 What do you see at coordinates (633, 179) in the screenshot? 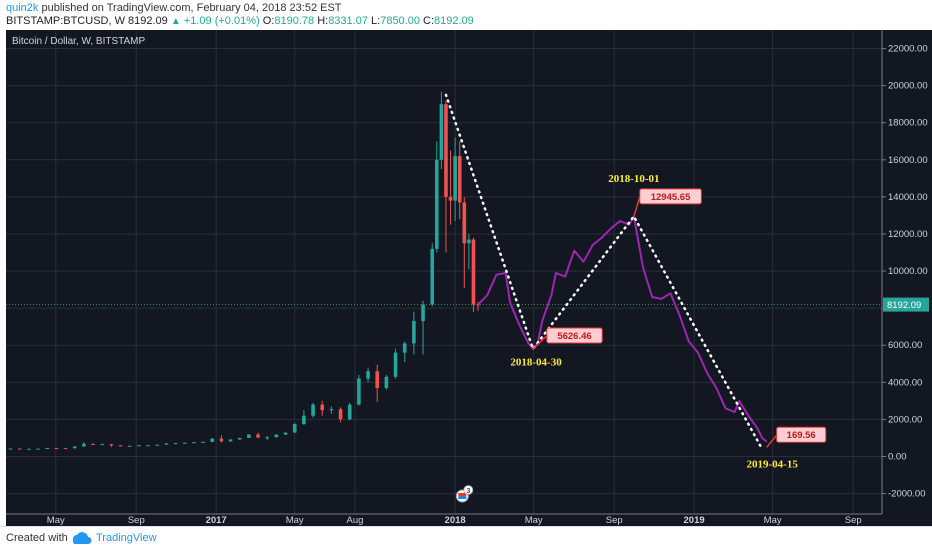
I see `annotation-date-peak: 2018-10-01` at bounding box center [633, 179].